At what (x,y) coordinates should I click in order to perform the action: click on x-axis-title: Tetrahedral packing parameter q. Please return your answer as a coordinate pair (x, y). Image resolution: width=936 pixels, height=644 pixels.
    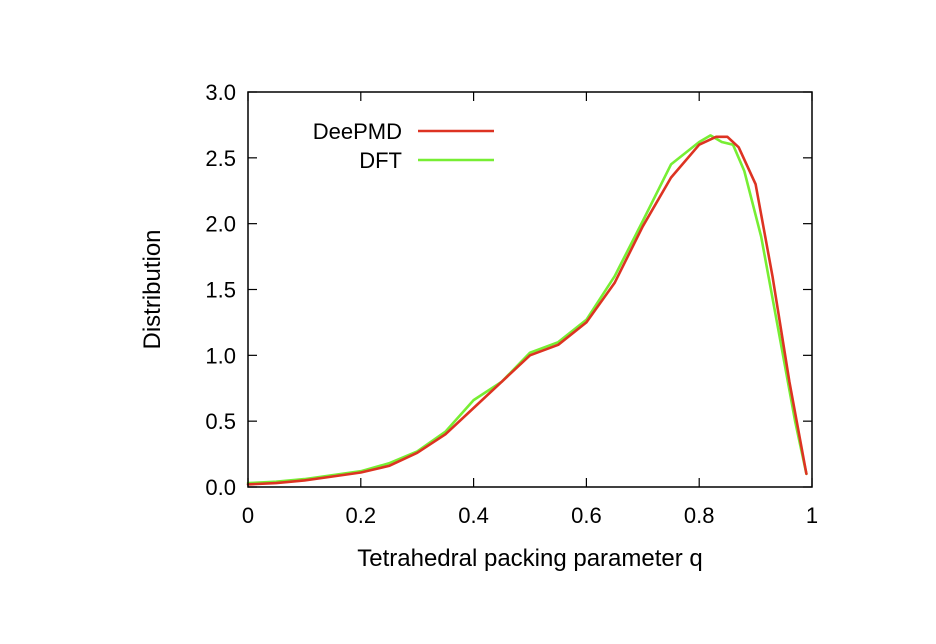
    Looking at the image, I should click on (530, 558).